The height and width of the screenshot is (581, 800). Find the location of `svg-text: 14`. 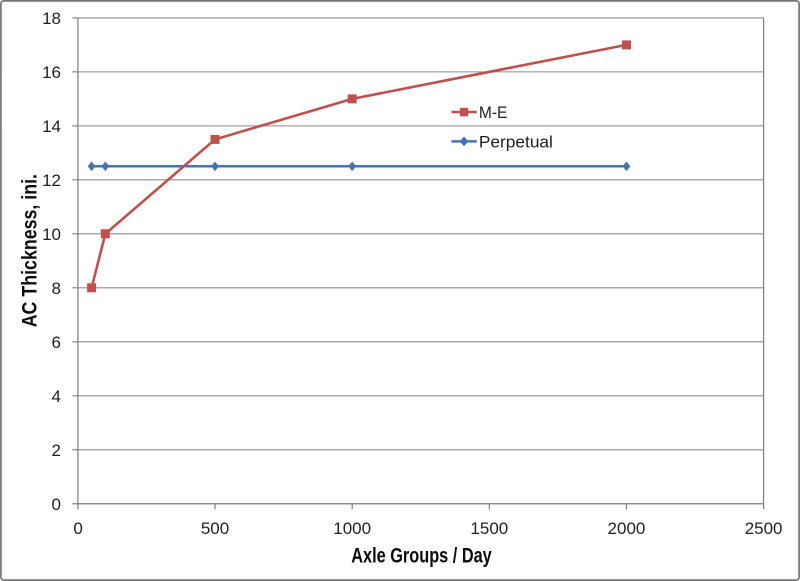

svg-text: 14 is located at coordinates (51, 126).